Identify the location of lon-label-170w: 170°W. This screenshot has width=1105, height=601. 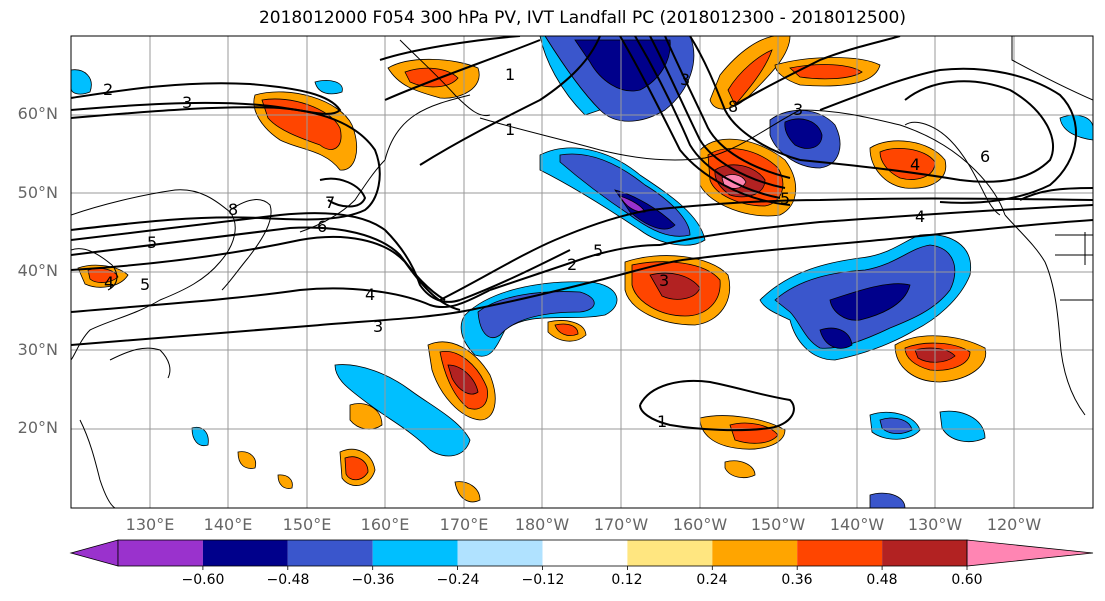
(621, 524).